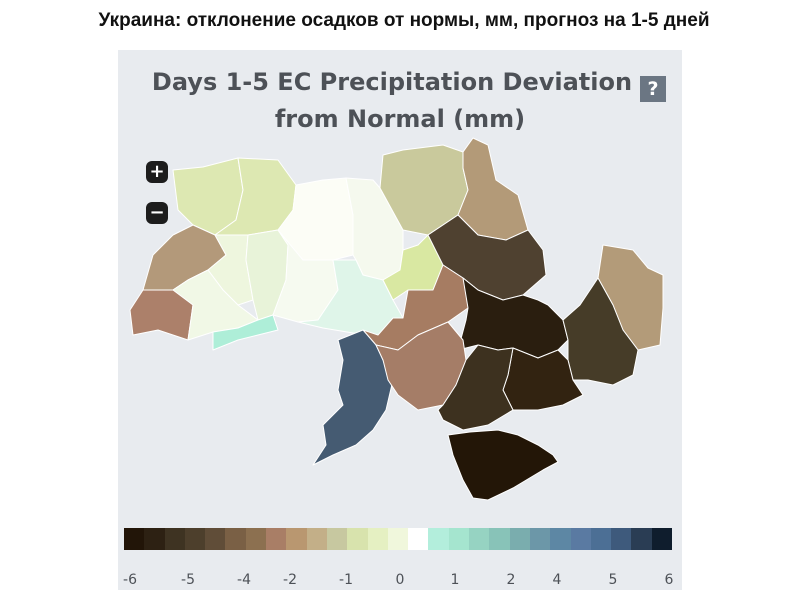  I want to click on legend-tick-label: -1, so click(346, 580).